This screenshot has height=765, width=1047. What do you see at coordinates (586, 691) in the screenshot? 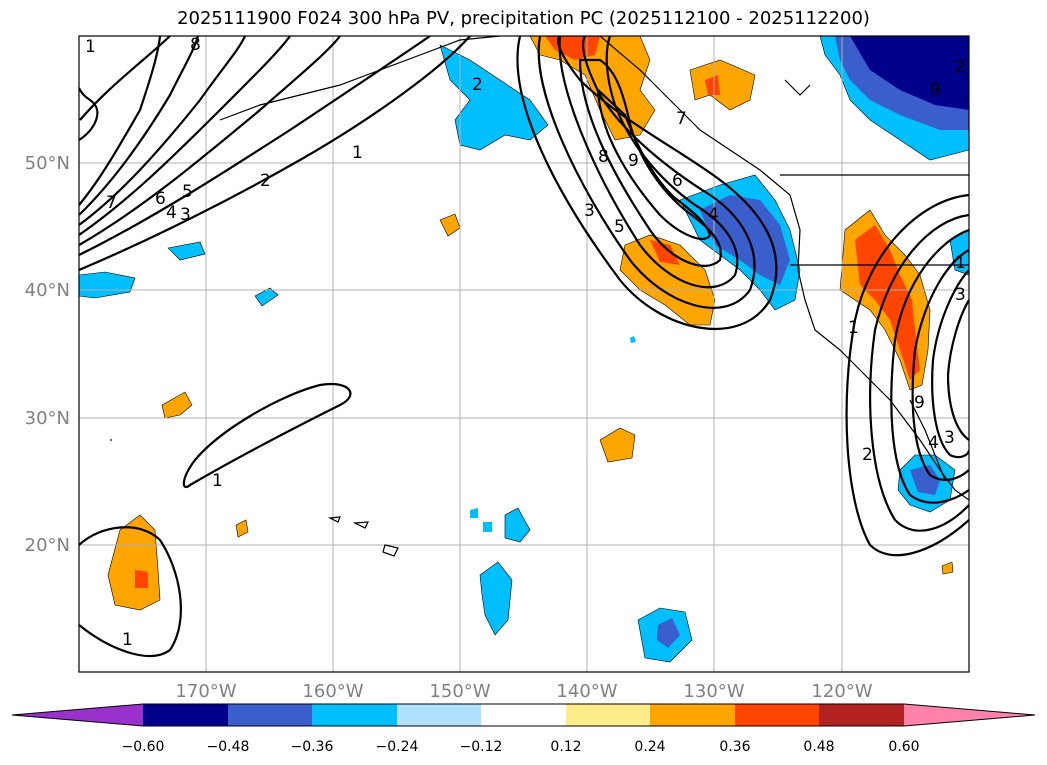
I see `lon-label: 140°W` at bounding box center [586, 691].